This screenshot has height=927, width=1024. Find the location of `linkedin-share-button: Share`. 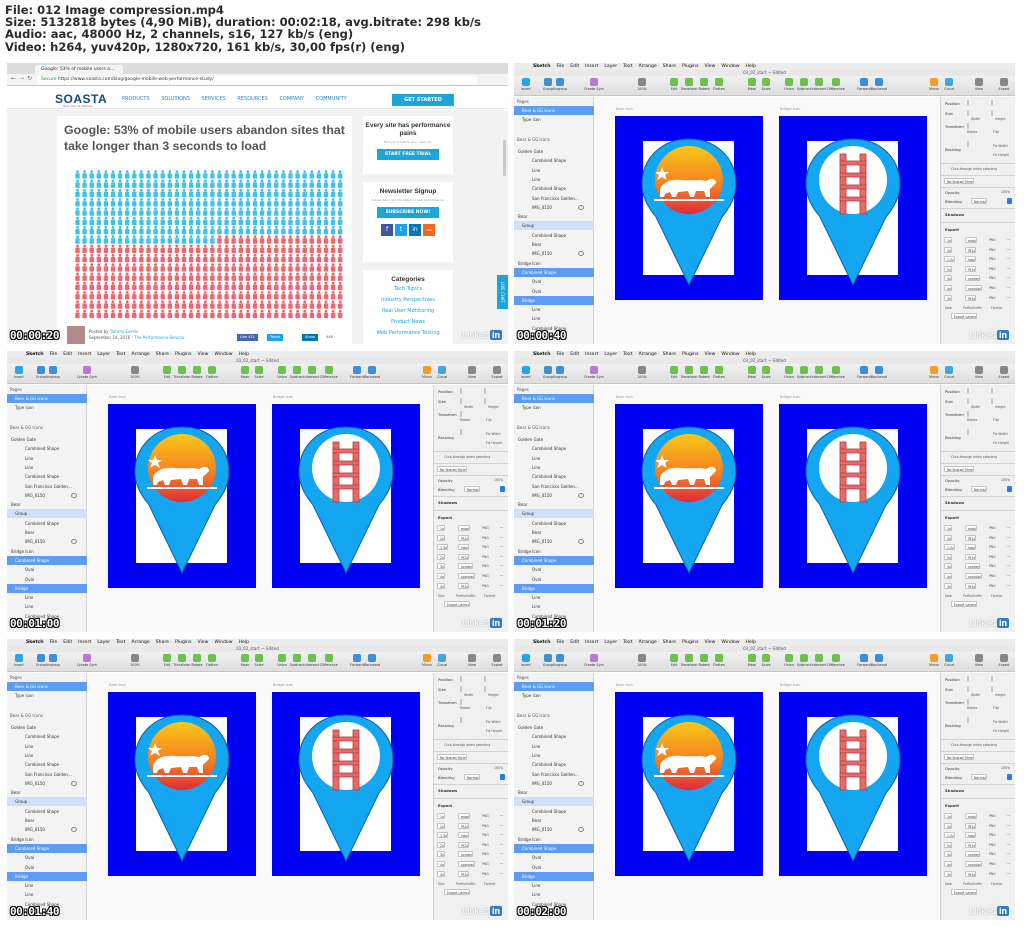

linkedin-share-button: Share is located at coordinates (310, 337).